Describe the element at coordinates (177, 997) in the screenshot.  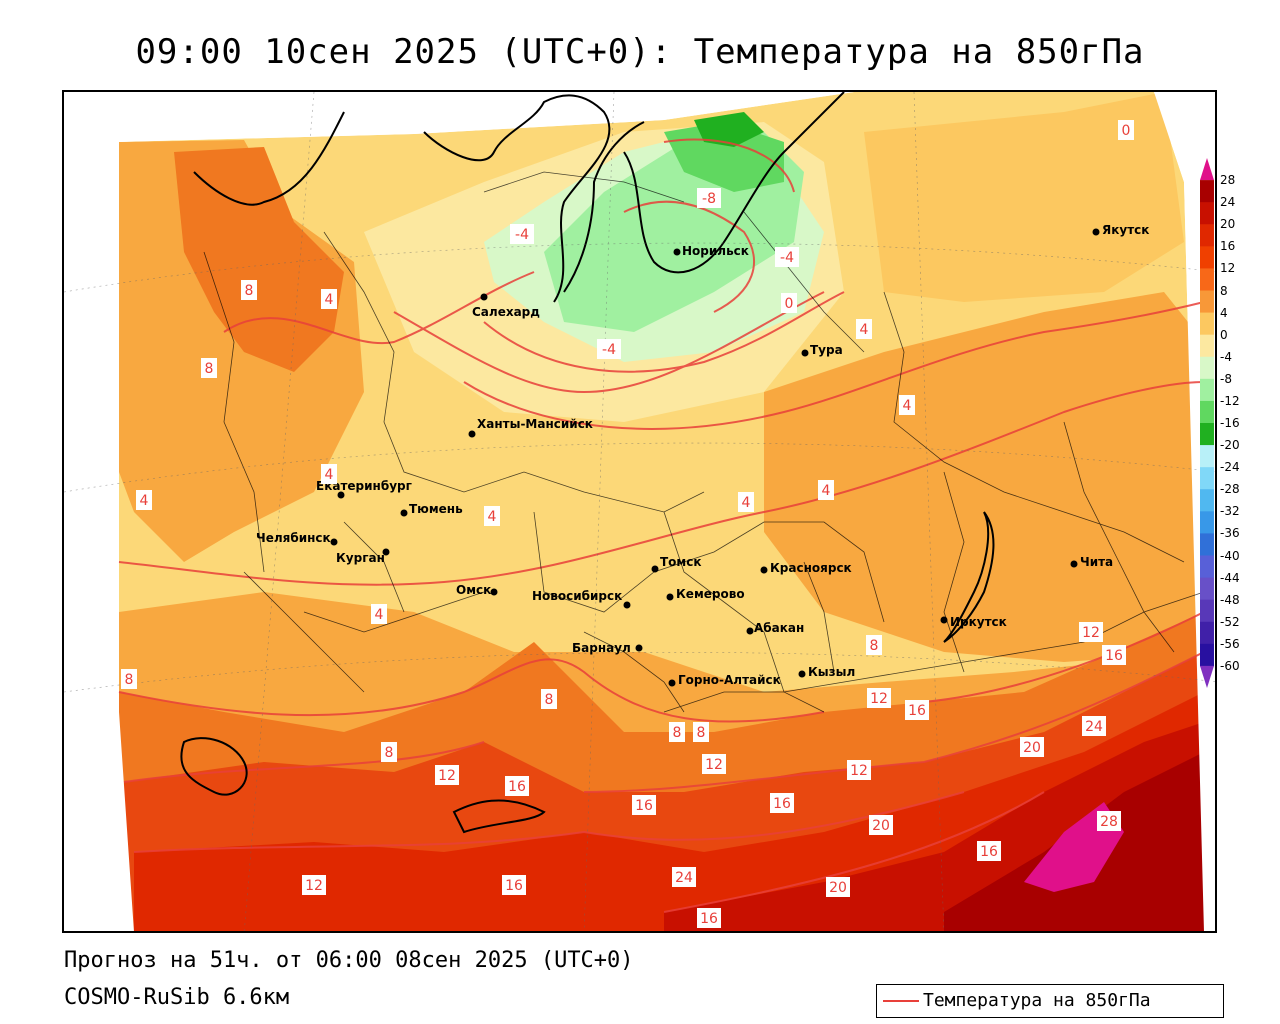
I see `model-info: COSMO-RuSib 6.6км` at that location.